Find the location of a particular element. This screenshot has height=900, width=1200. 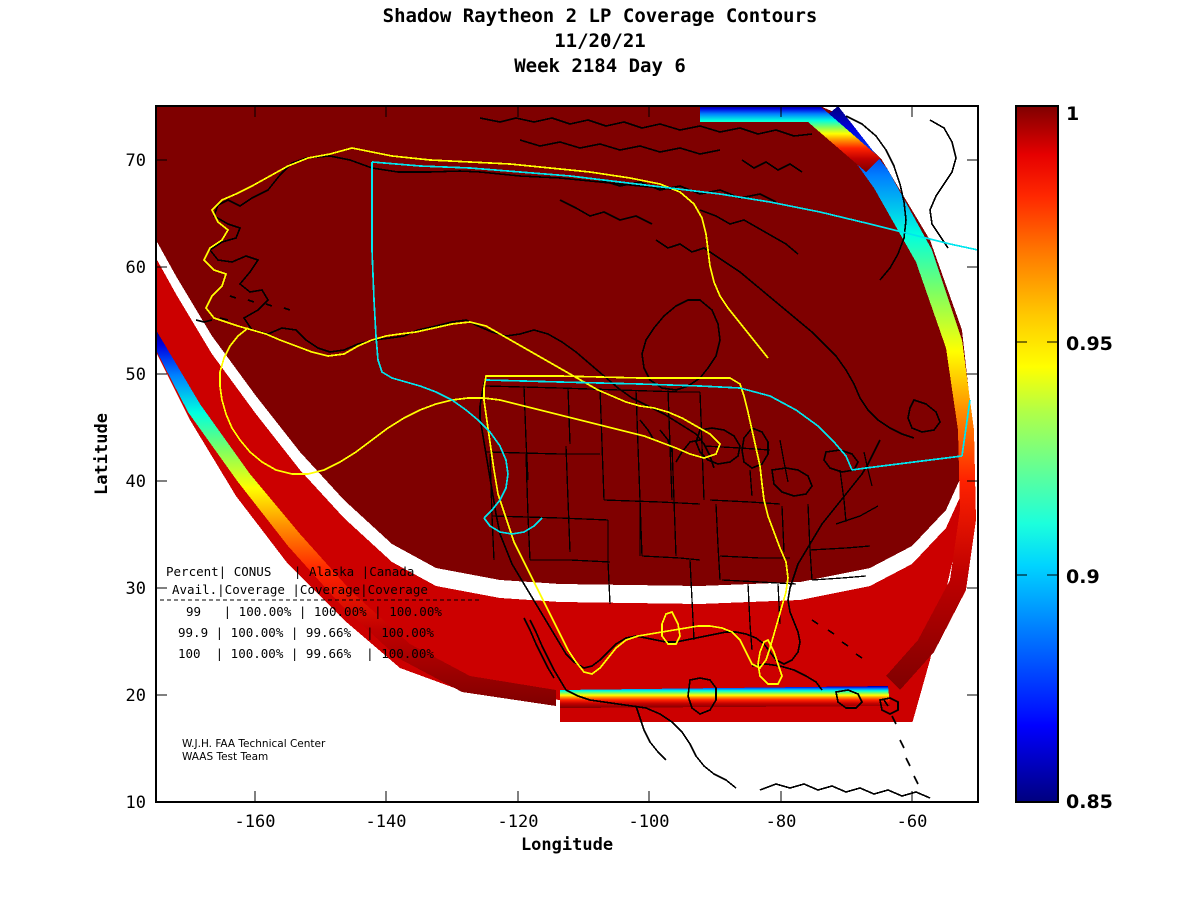

y-tick-20: 20 is located at coordinates (136, 696).